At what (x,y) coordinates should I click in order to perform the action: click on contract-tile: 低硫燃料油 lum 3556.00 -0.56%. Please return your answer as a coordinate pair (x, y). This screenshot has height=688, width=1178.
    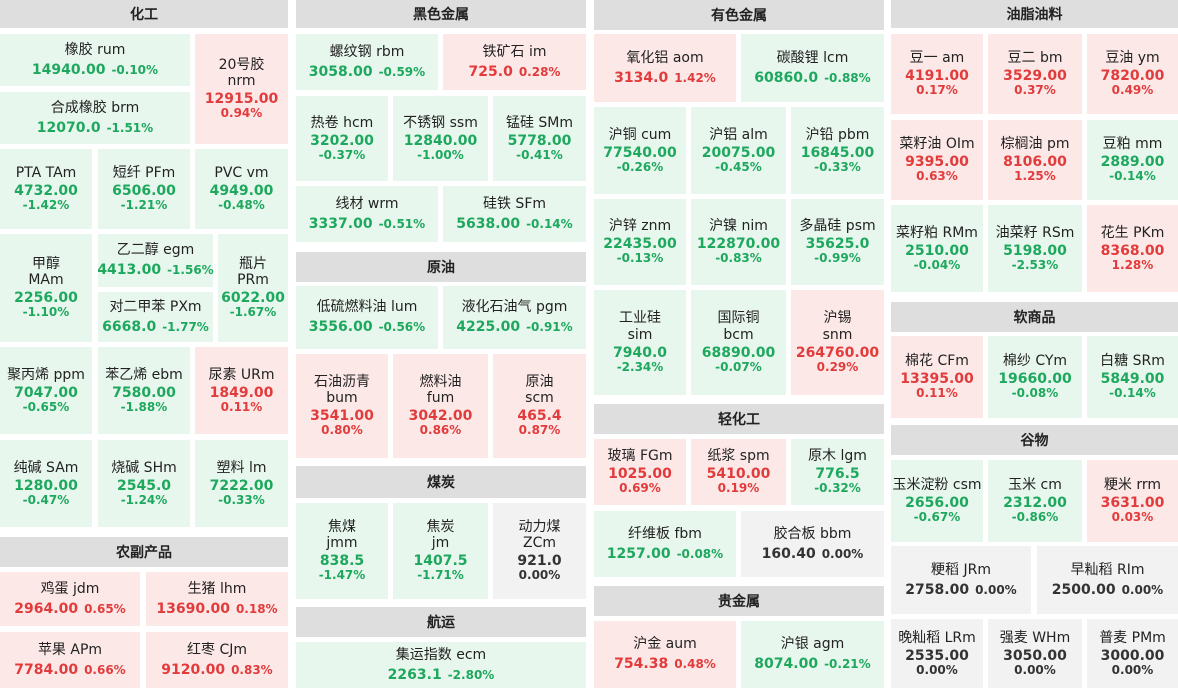
    Looking at the image, I should click on (367, 317).